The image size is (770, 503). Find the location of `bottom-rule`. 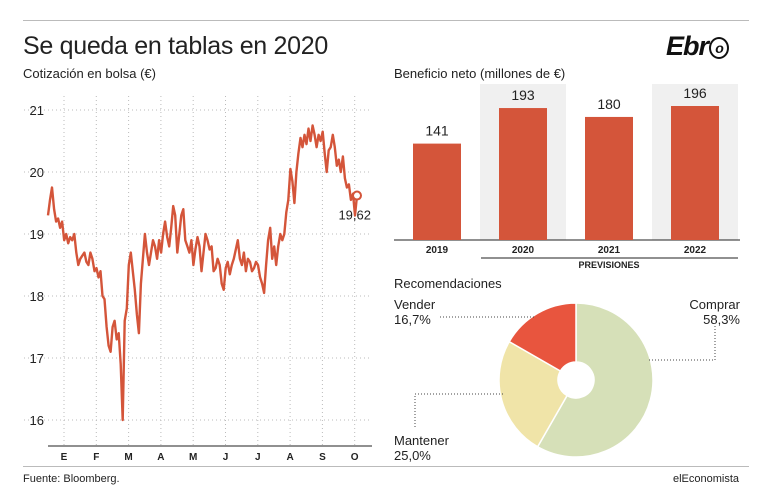

bottom-rule is located at coordinates (386, 466).